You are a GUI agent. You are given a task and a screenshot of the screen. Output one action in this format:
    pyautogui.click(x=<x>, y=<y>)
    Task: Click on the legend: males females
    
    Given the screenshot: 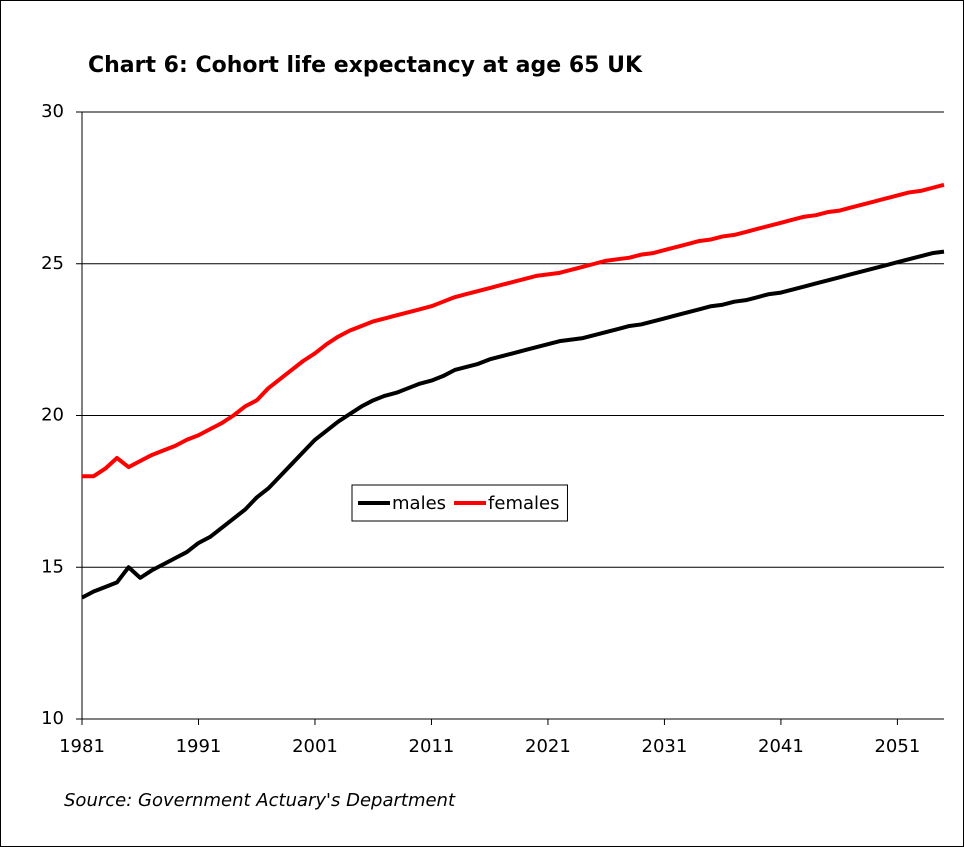 What is the action you would take?
    pyautogui.click(x=459, y=503)
    